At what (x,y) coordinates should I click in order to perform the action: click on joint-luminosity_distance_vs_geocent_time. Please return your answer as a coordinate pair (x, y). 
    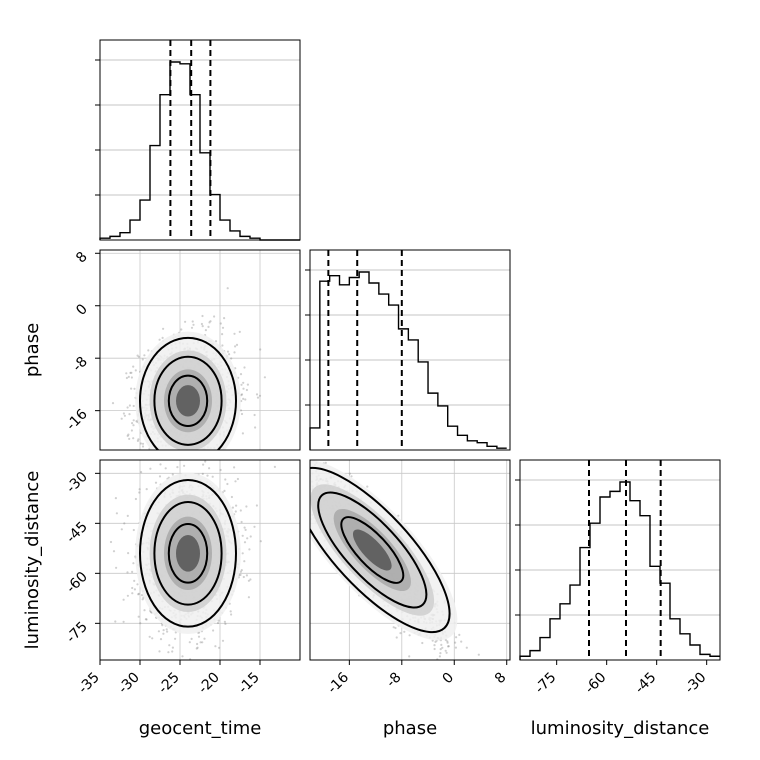
    Looking at the image, I should click on (200, 569).